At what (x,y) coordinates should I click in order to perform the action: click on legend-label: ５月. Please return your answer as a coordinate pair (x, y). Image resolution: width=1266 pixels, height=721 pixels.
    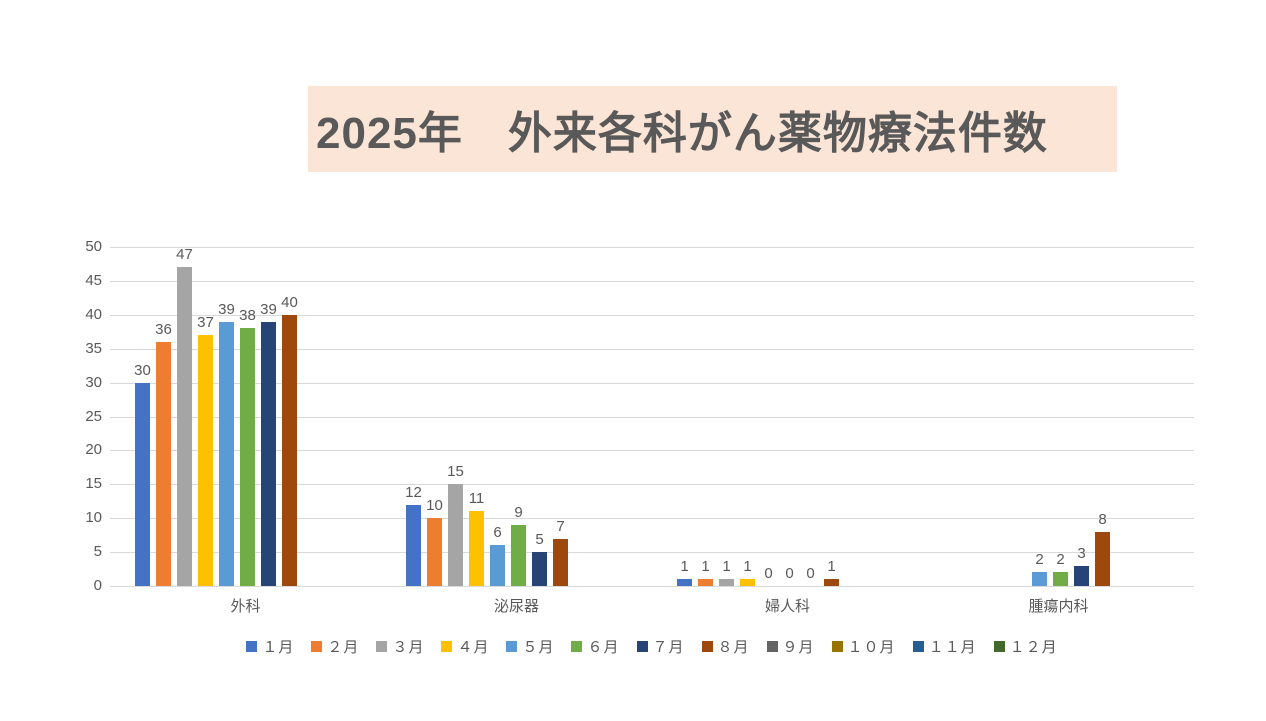
    Looking at the image, I should click on (538, 647).